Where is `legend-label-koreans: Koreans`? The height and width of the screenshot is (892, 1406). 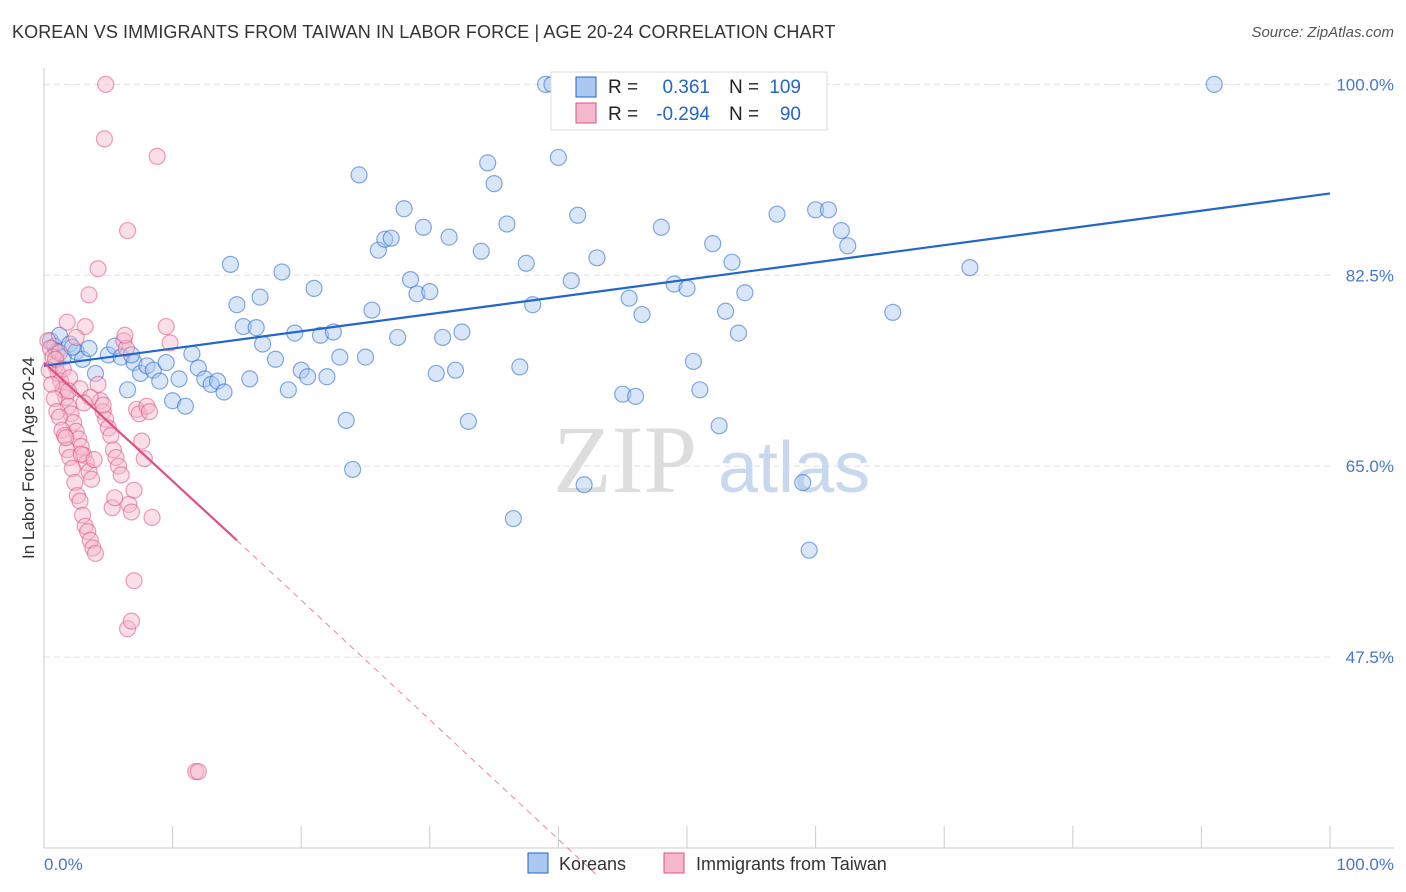
legend-label-koreans: Koreans is located at coordinates (592, 864).